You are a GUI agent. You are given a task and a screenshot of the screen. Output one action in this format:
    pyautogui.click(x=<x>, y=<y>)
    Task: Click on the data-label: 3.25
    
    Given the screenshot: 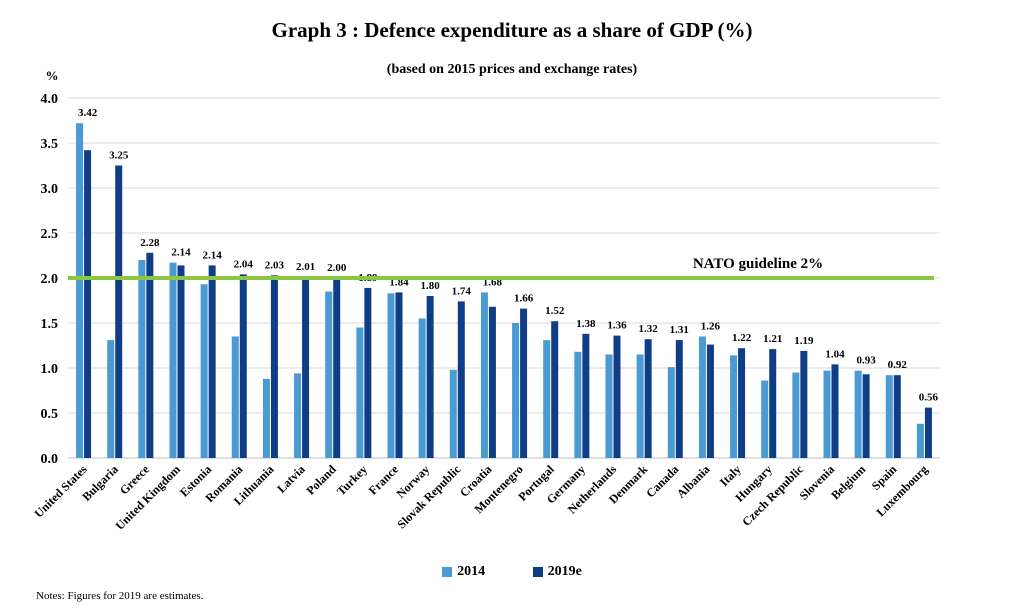 What is the action you would take?
    pyautogui.click(x=119, y=156)
    